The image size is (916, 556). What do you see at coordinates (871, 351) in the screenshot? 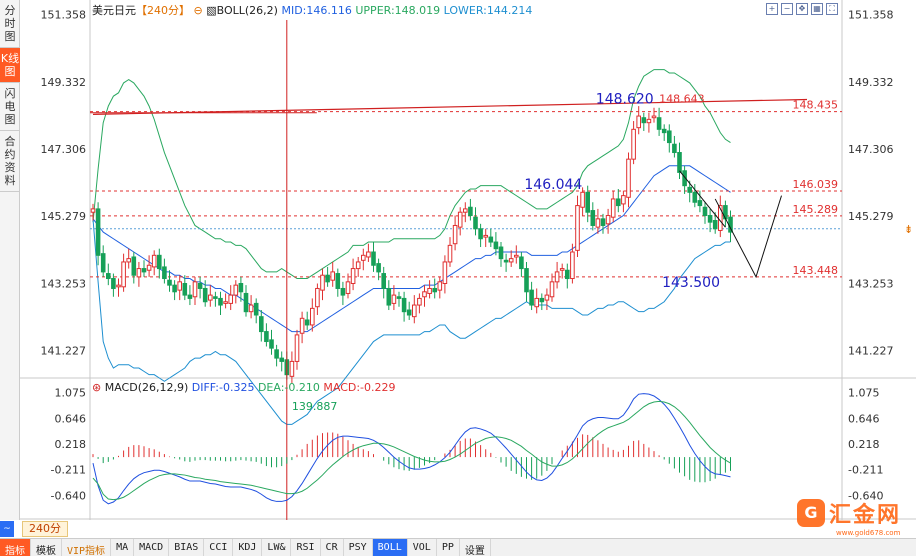
I see `price-tick-right: 141.227` at bounding box center [871, 351].